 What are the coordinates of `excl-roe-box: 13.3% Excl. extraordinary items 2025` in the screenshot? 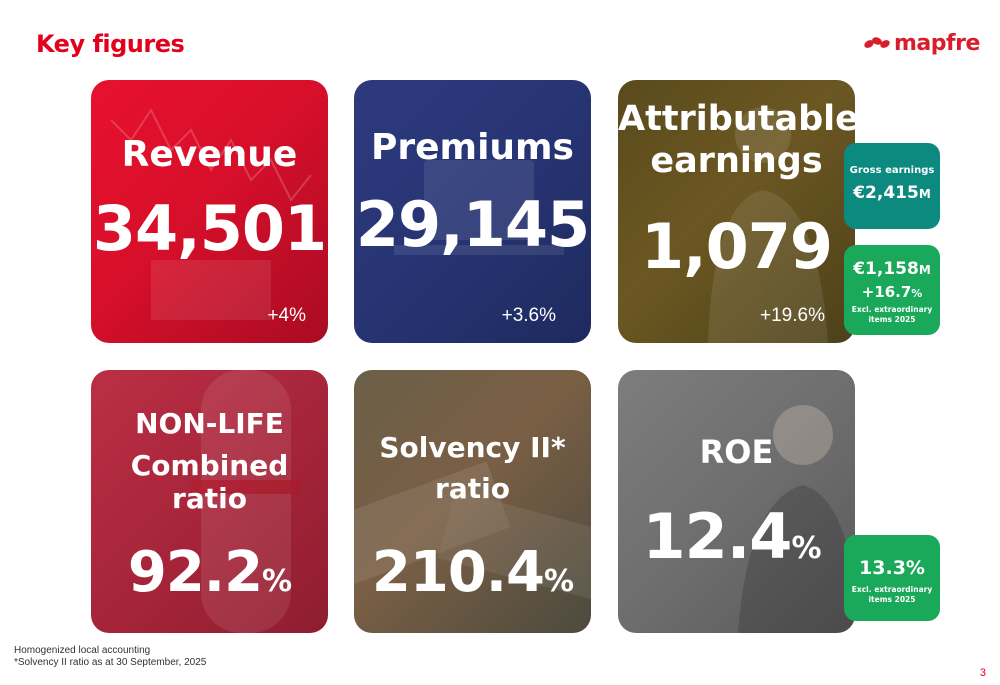 It's located at (892, 578).